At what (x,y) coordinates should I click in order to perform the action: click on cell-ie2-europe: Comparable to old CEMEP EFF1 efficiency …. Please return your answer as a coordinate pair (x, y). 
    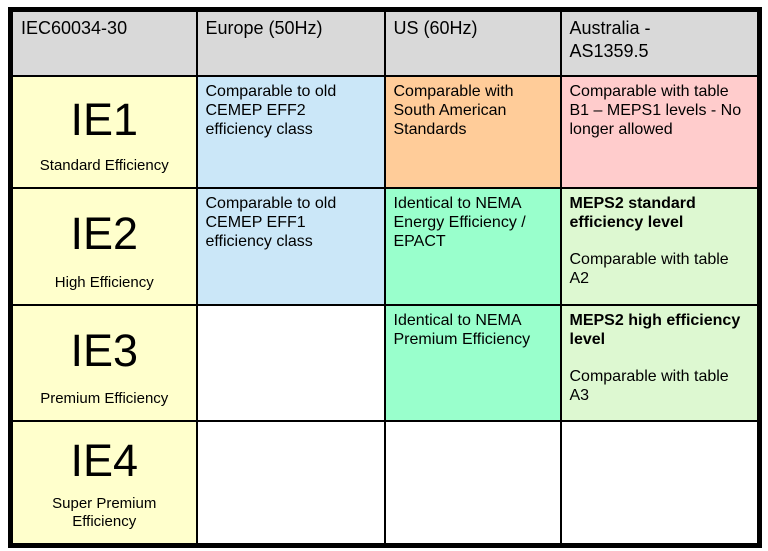
    Looking at the image, I should click on (290, 246).